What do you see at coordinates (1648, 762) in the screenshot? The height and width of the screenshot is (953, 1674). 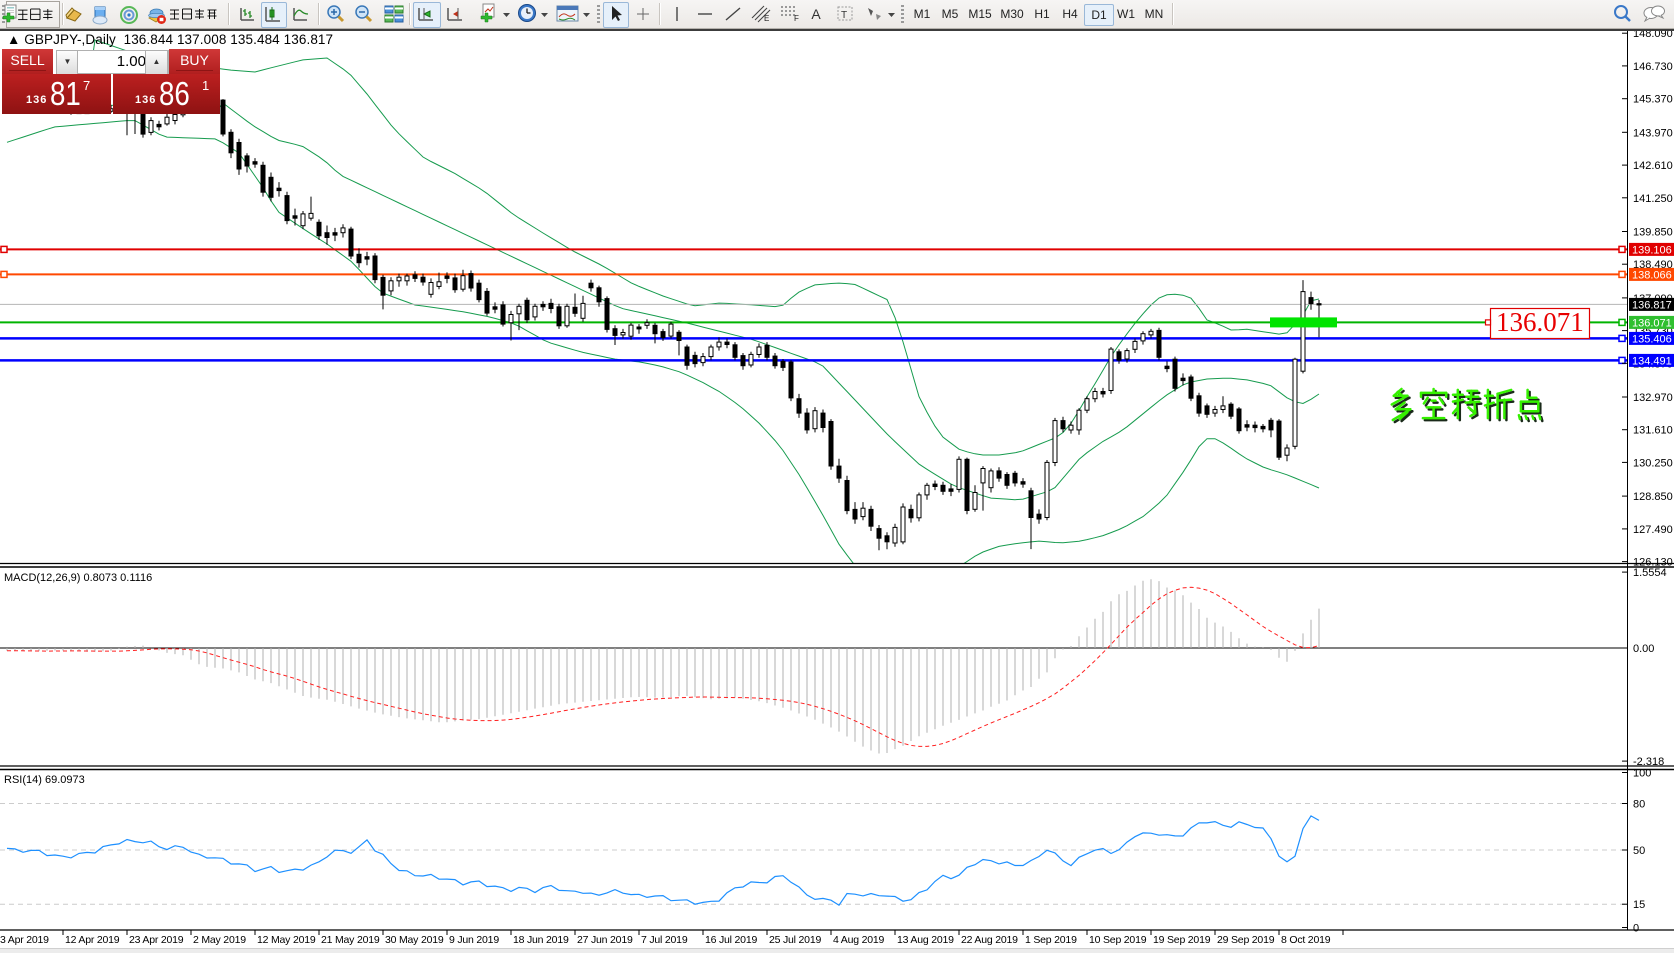 I see `svg-text: -2.318` at bounding box center [1648, 762].